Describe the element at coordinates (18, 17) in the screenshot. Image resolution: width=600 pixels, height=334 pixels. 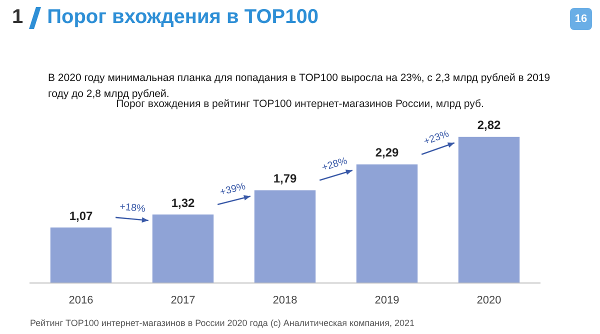
I see `text: 1` at that location.